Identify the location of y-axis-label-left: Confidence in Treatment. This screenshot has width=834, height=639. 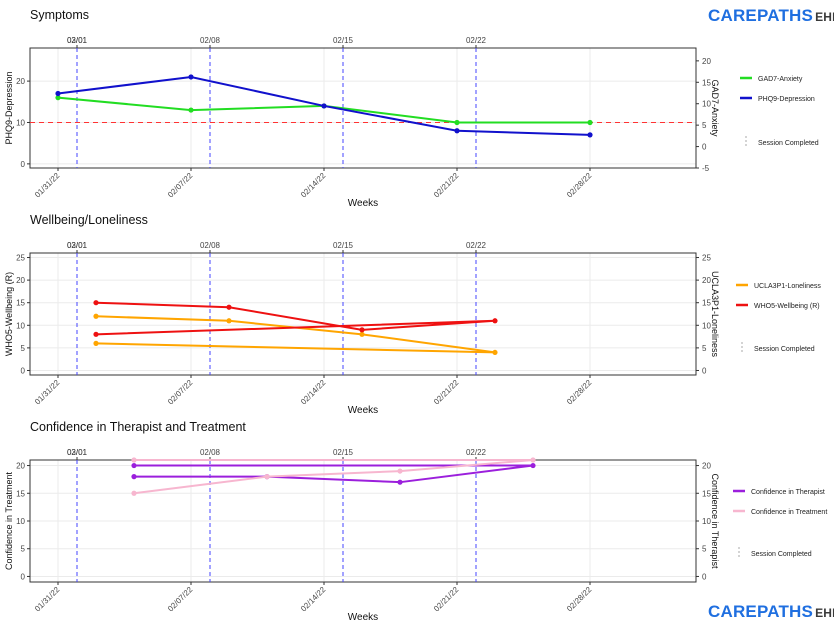
(9, 520).